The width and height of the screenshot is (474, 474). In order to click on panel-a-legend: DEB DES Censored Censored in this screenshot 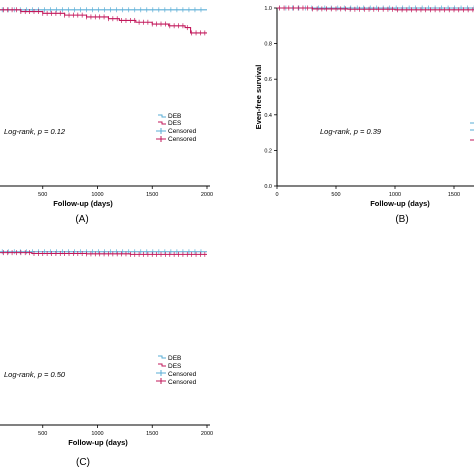, I will do `click(176, 128)`.